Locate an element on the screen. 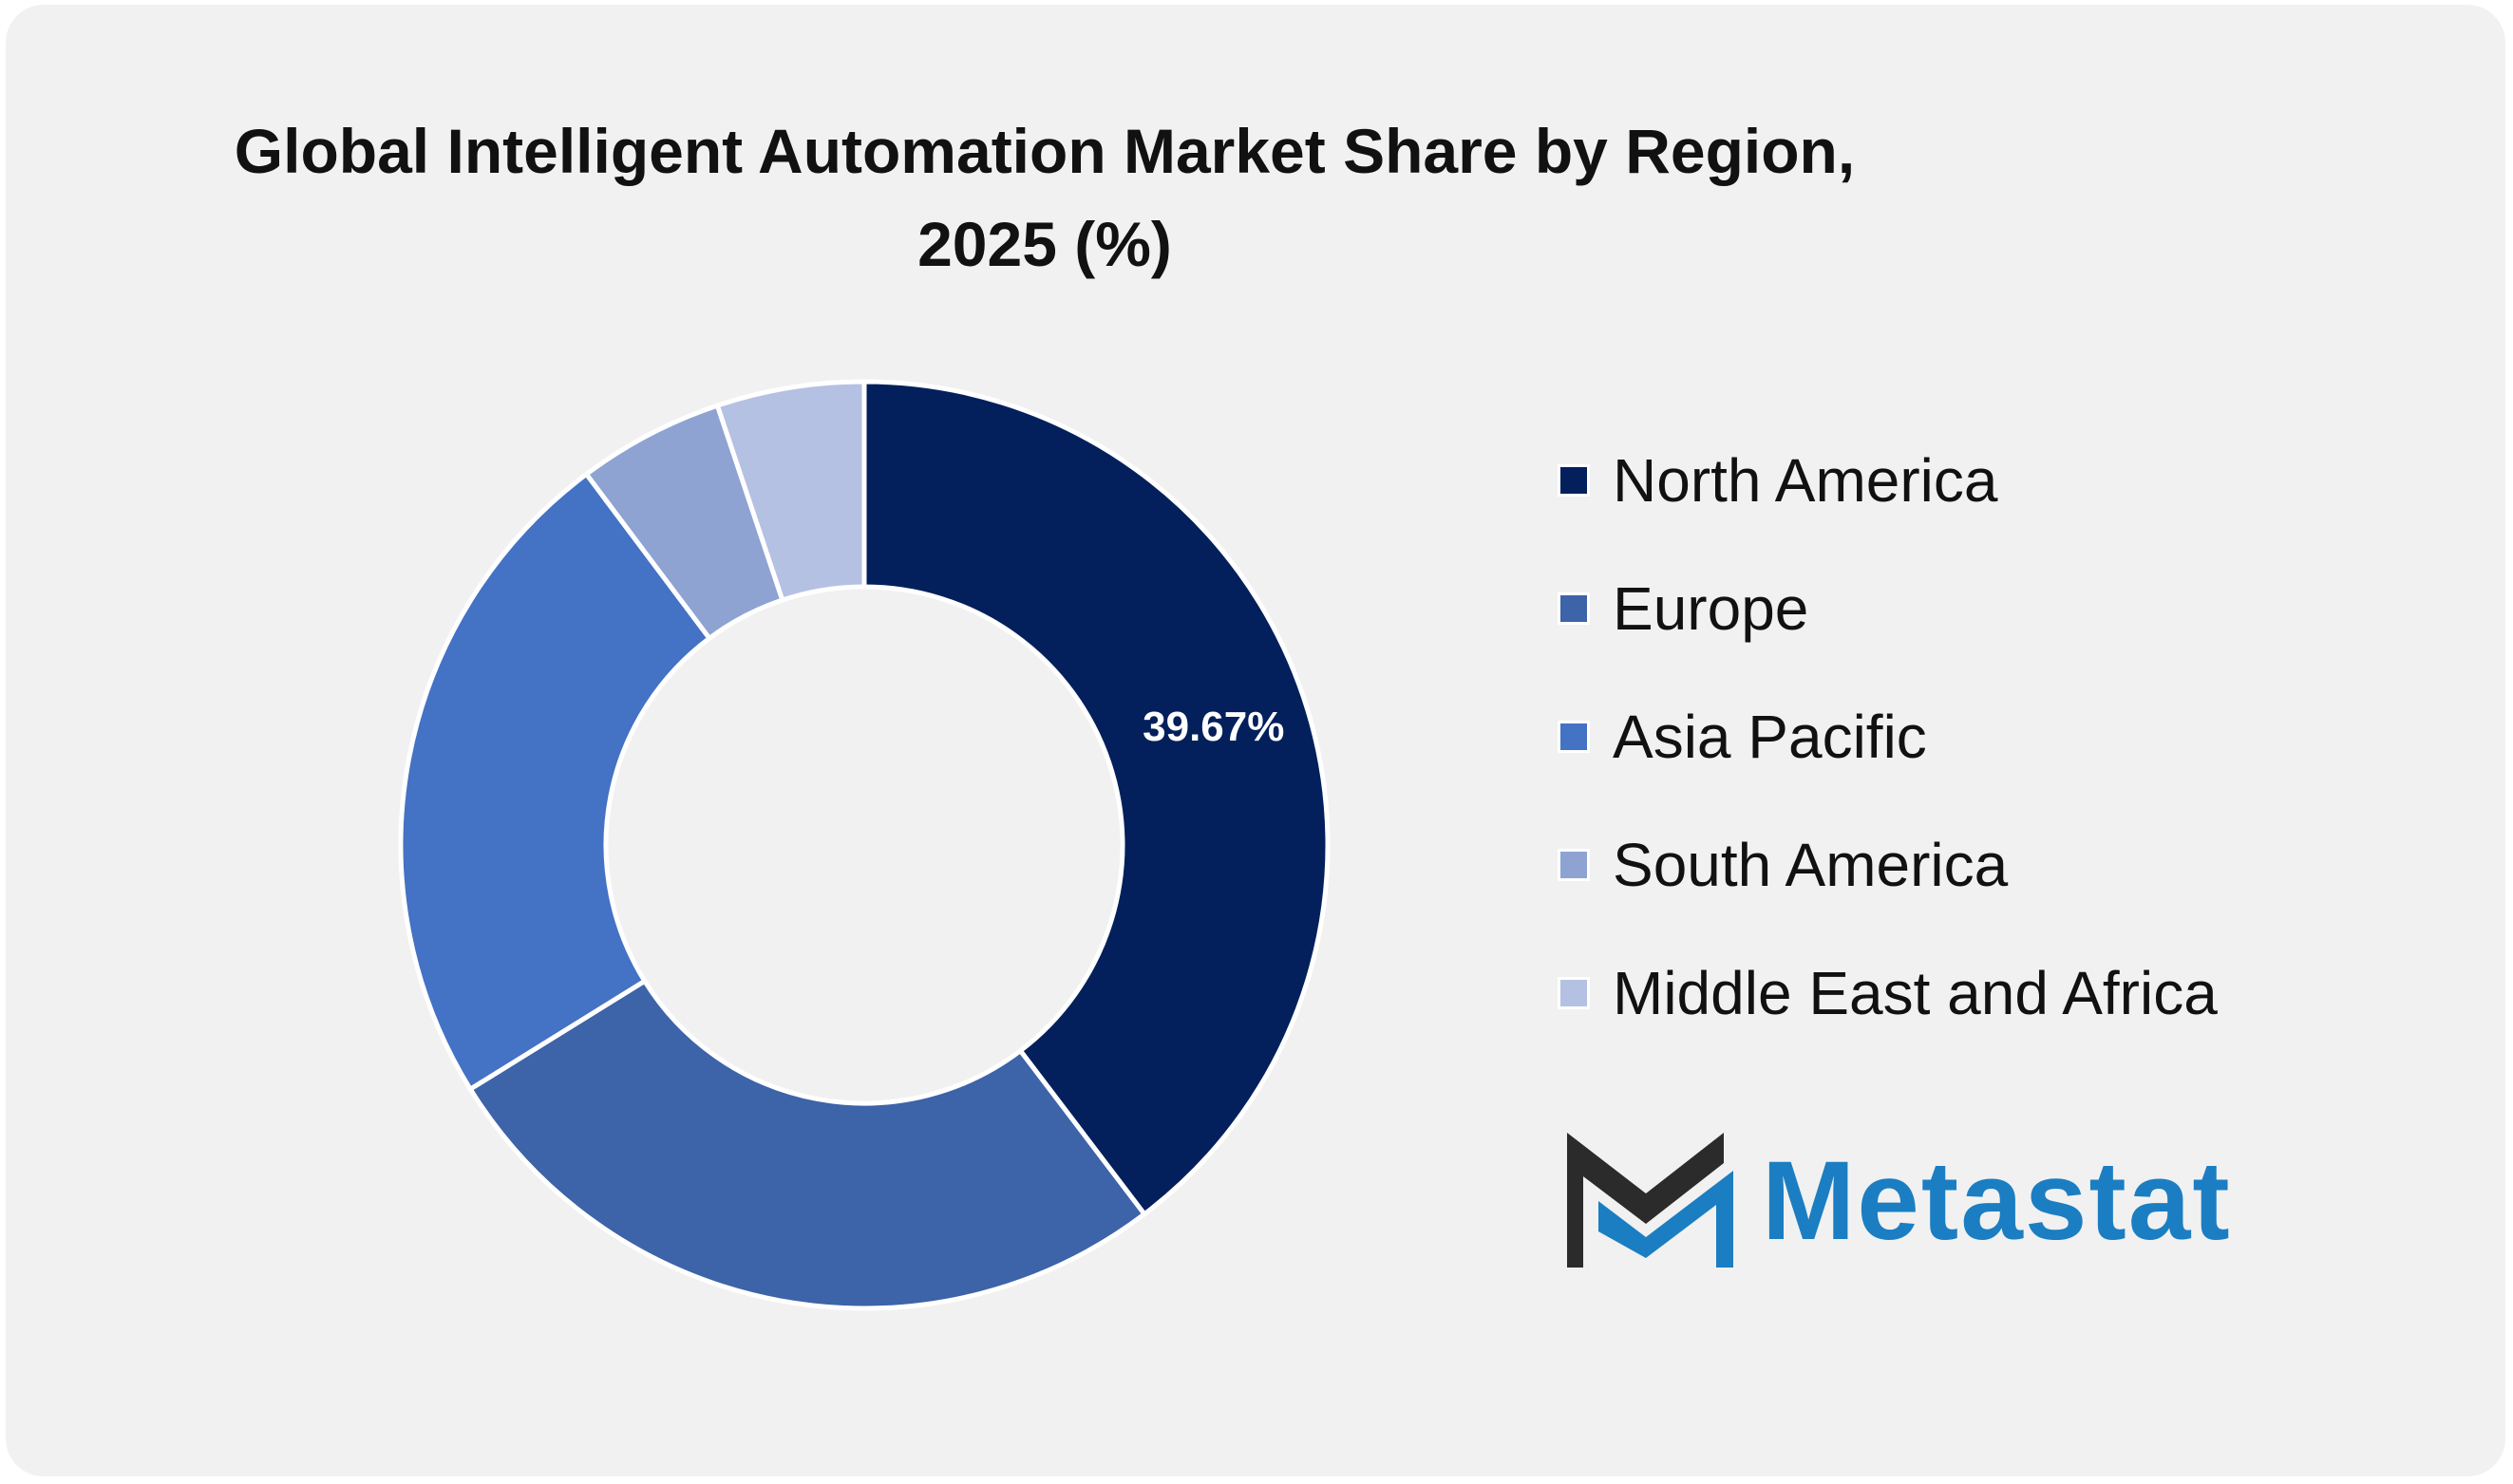 The height and width of the screenshot is (1484, 2513). metastat-logo-icon is located at coordinates (1650, 1200).